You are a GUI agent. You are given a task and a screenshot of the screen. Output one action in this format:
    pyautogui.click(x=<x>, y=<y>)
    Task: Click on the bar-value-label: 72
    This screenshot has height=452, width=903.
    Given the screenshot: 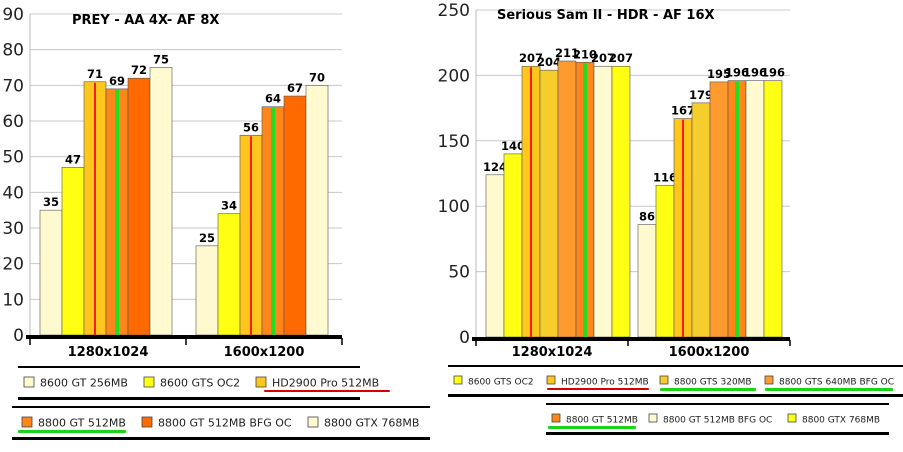 What is the action you would take?
    pyautogui.click(x=139, y=70)
    